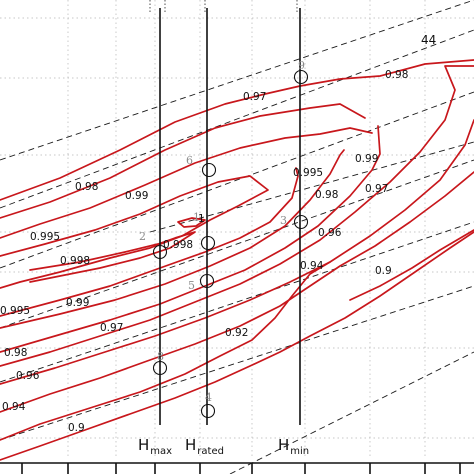  What do you see at coordinates (189, 160) in the screenshot?
I see `operating-point-label: 6` at bounding box center [189, 160].